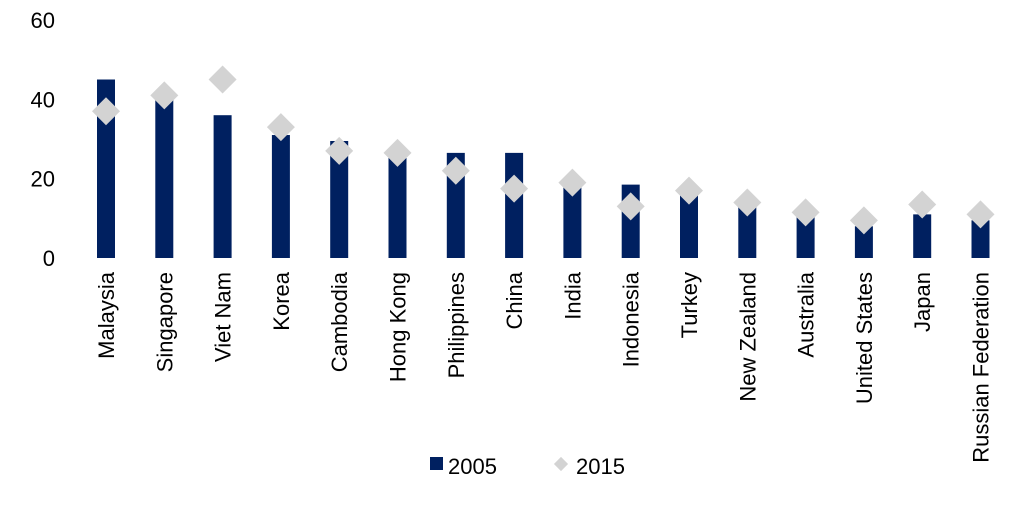 The image size is (1028, 506). Describe the element at coordinates (864, 338) in the screenshot. I see `x-tick-label: United States` at that location.